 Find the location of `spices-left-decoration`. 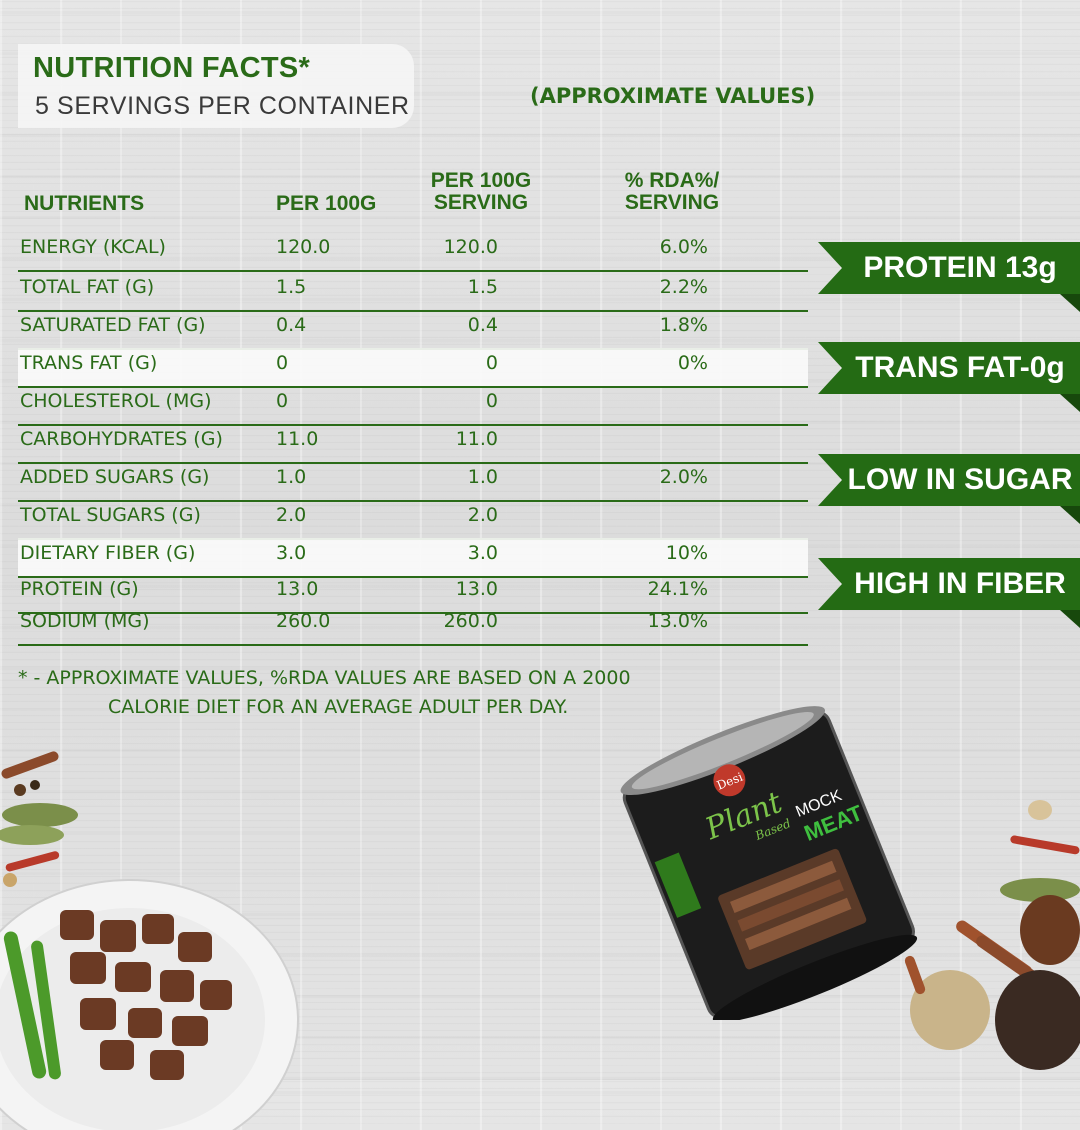

spices-left-decoration is located at coordinates (39, 819).